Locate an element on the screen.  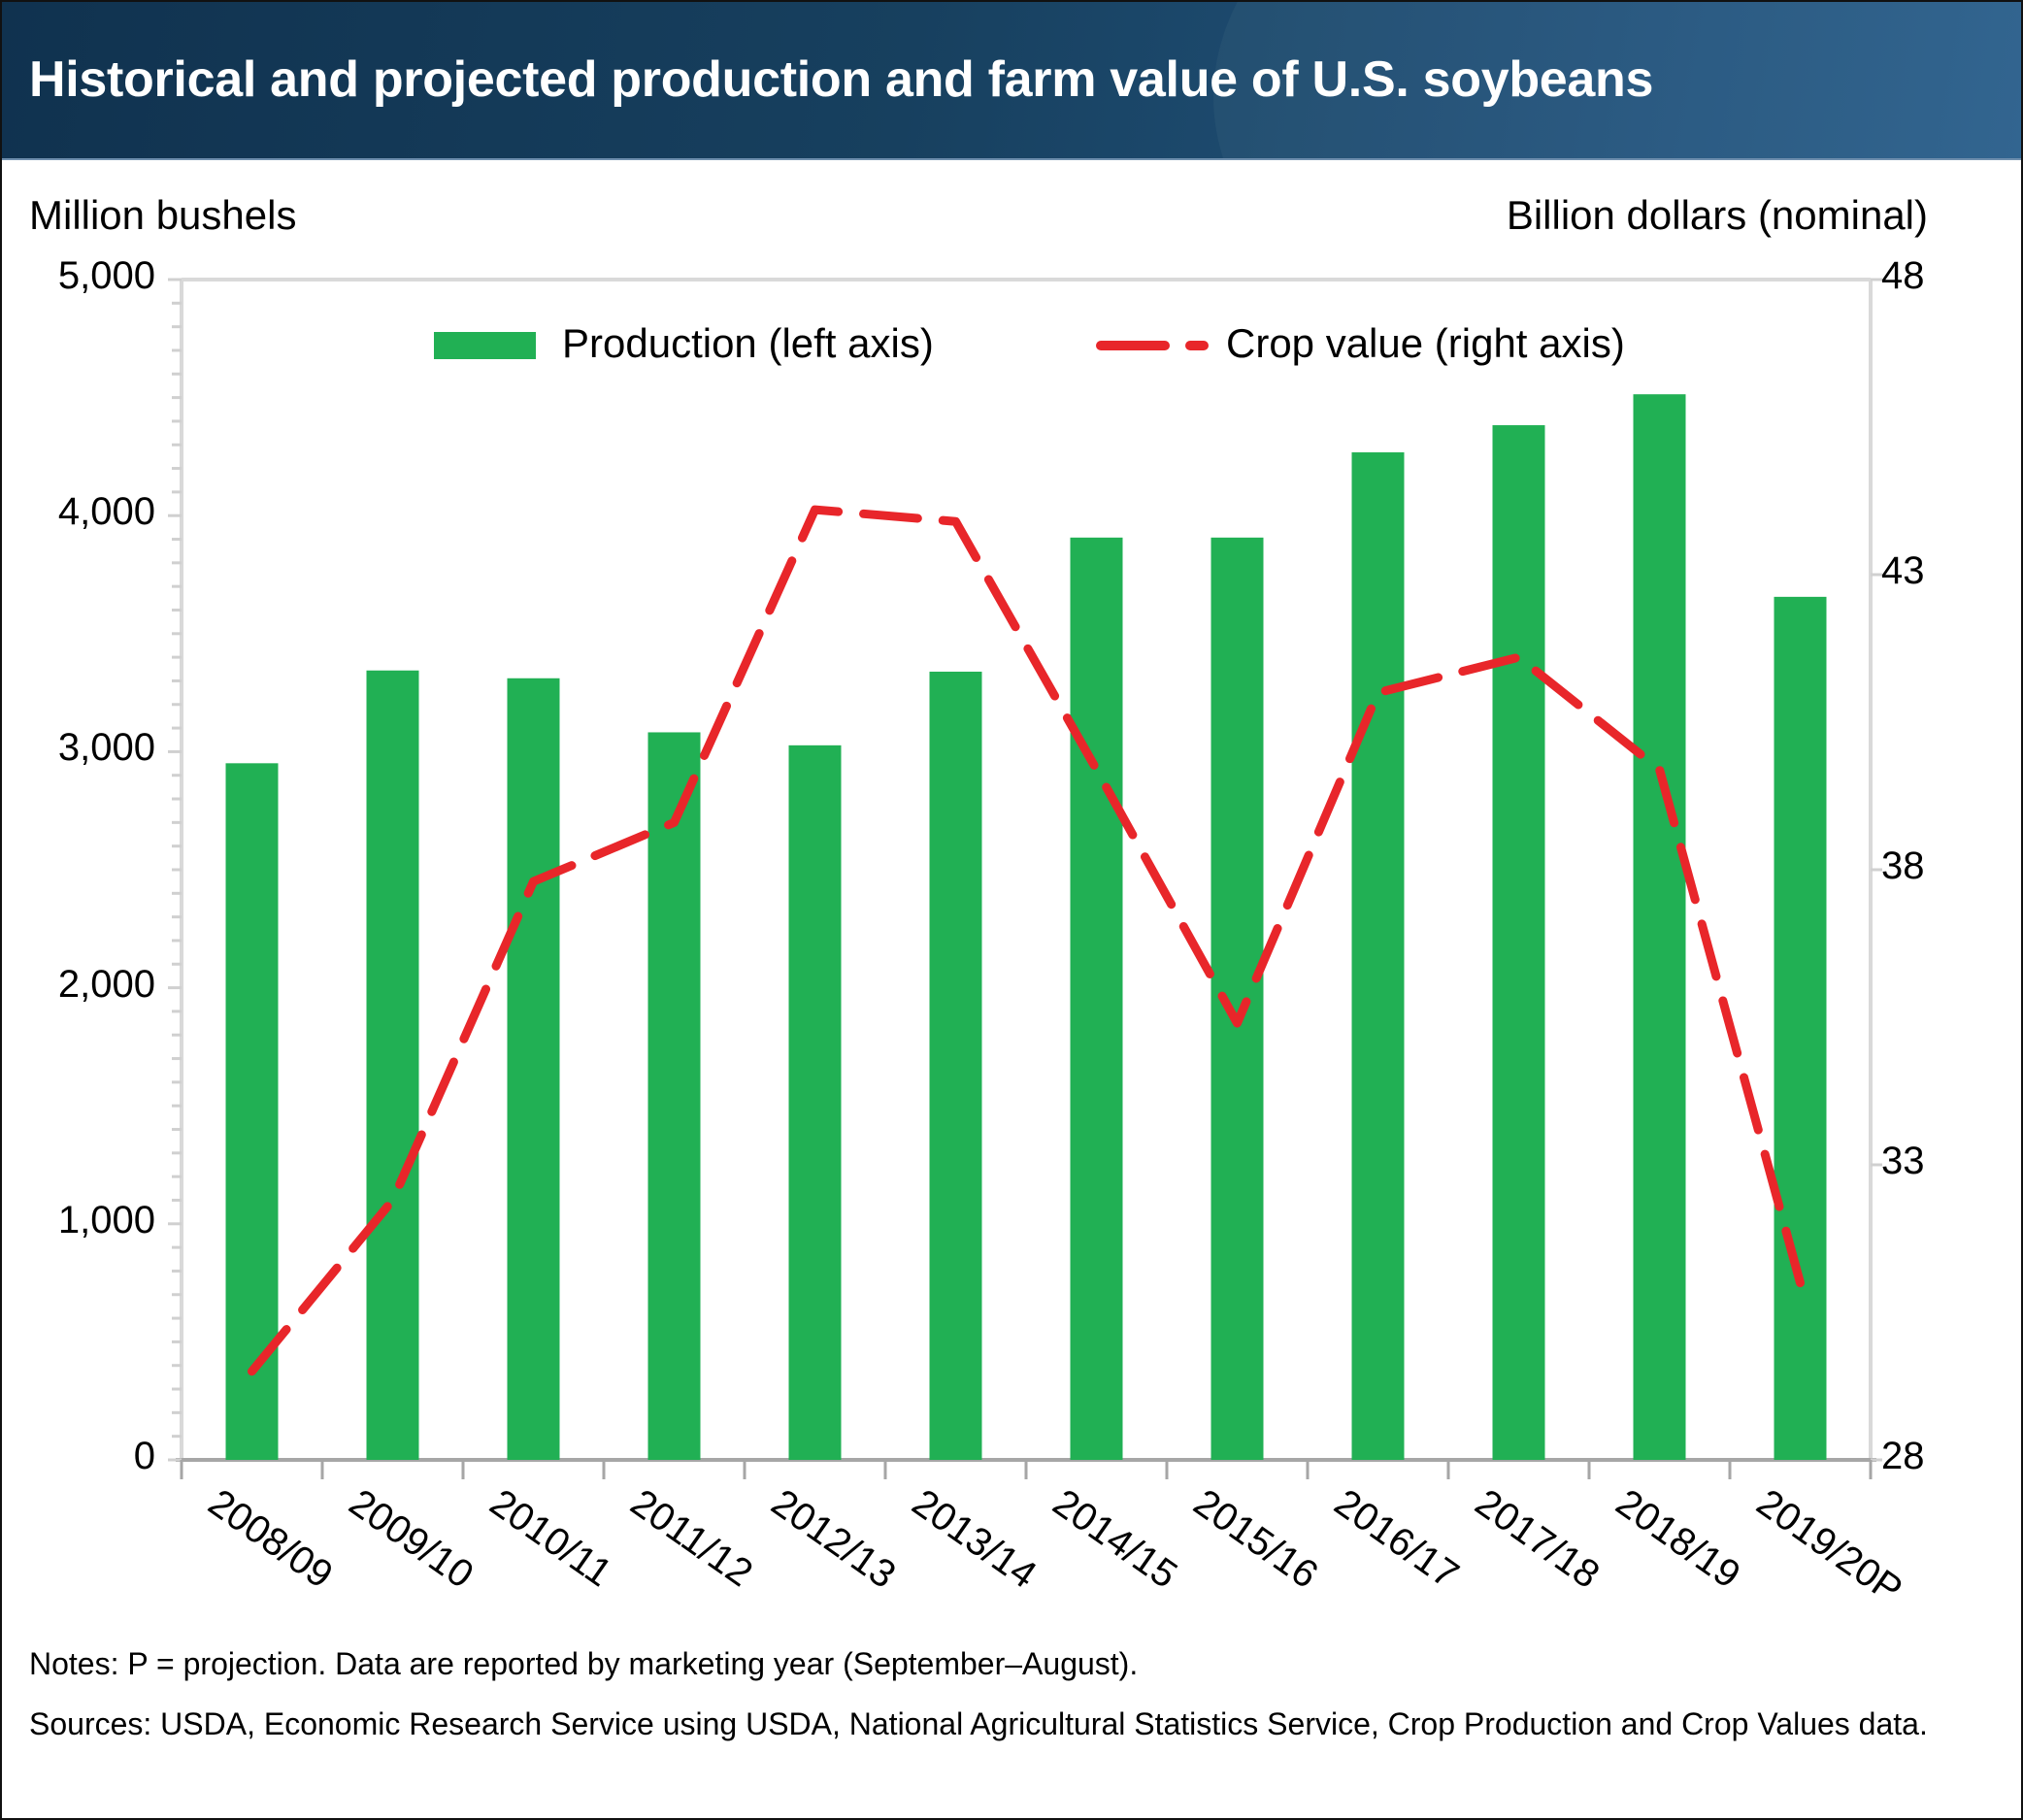
right-axis-tick-label: 48 is located at coordinates (1903, 275).